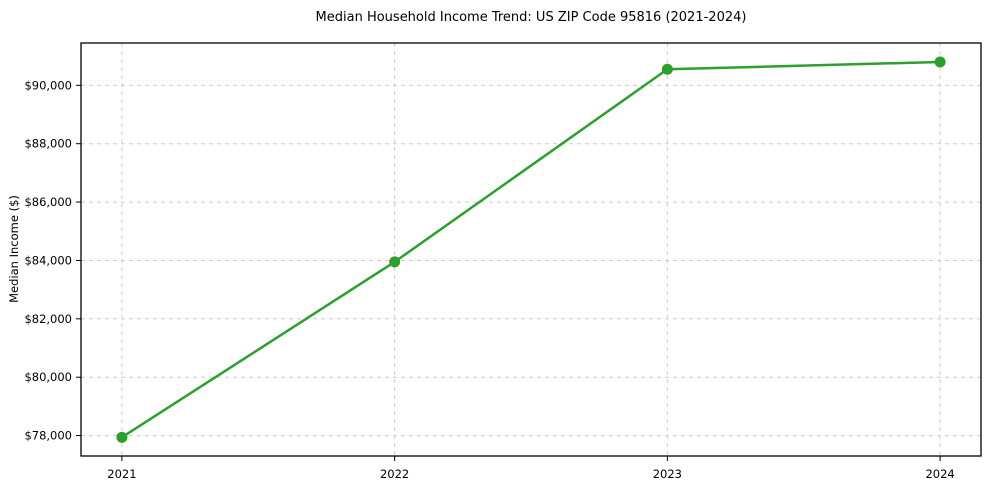  Describe the element at coordinates (48, 85) in the screenshot. I see `y-tick-label: $90,000` at that location.